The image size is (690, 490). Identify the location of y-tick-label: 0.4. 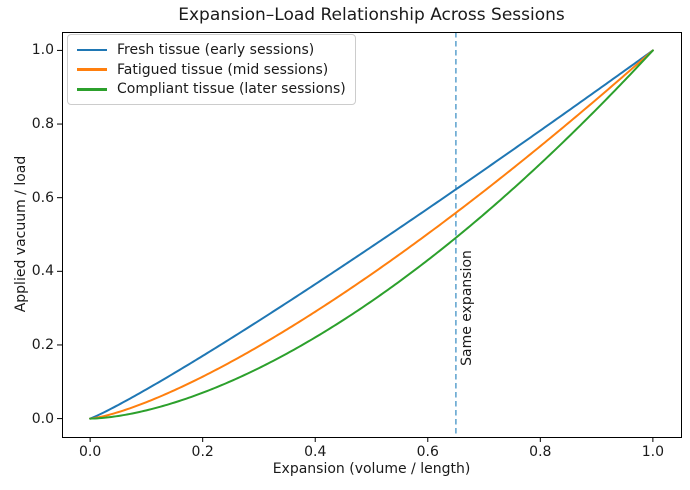
(42, 271).